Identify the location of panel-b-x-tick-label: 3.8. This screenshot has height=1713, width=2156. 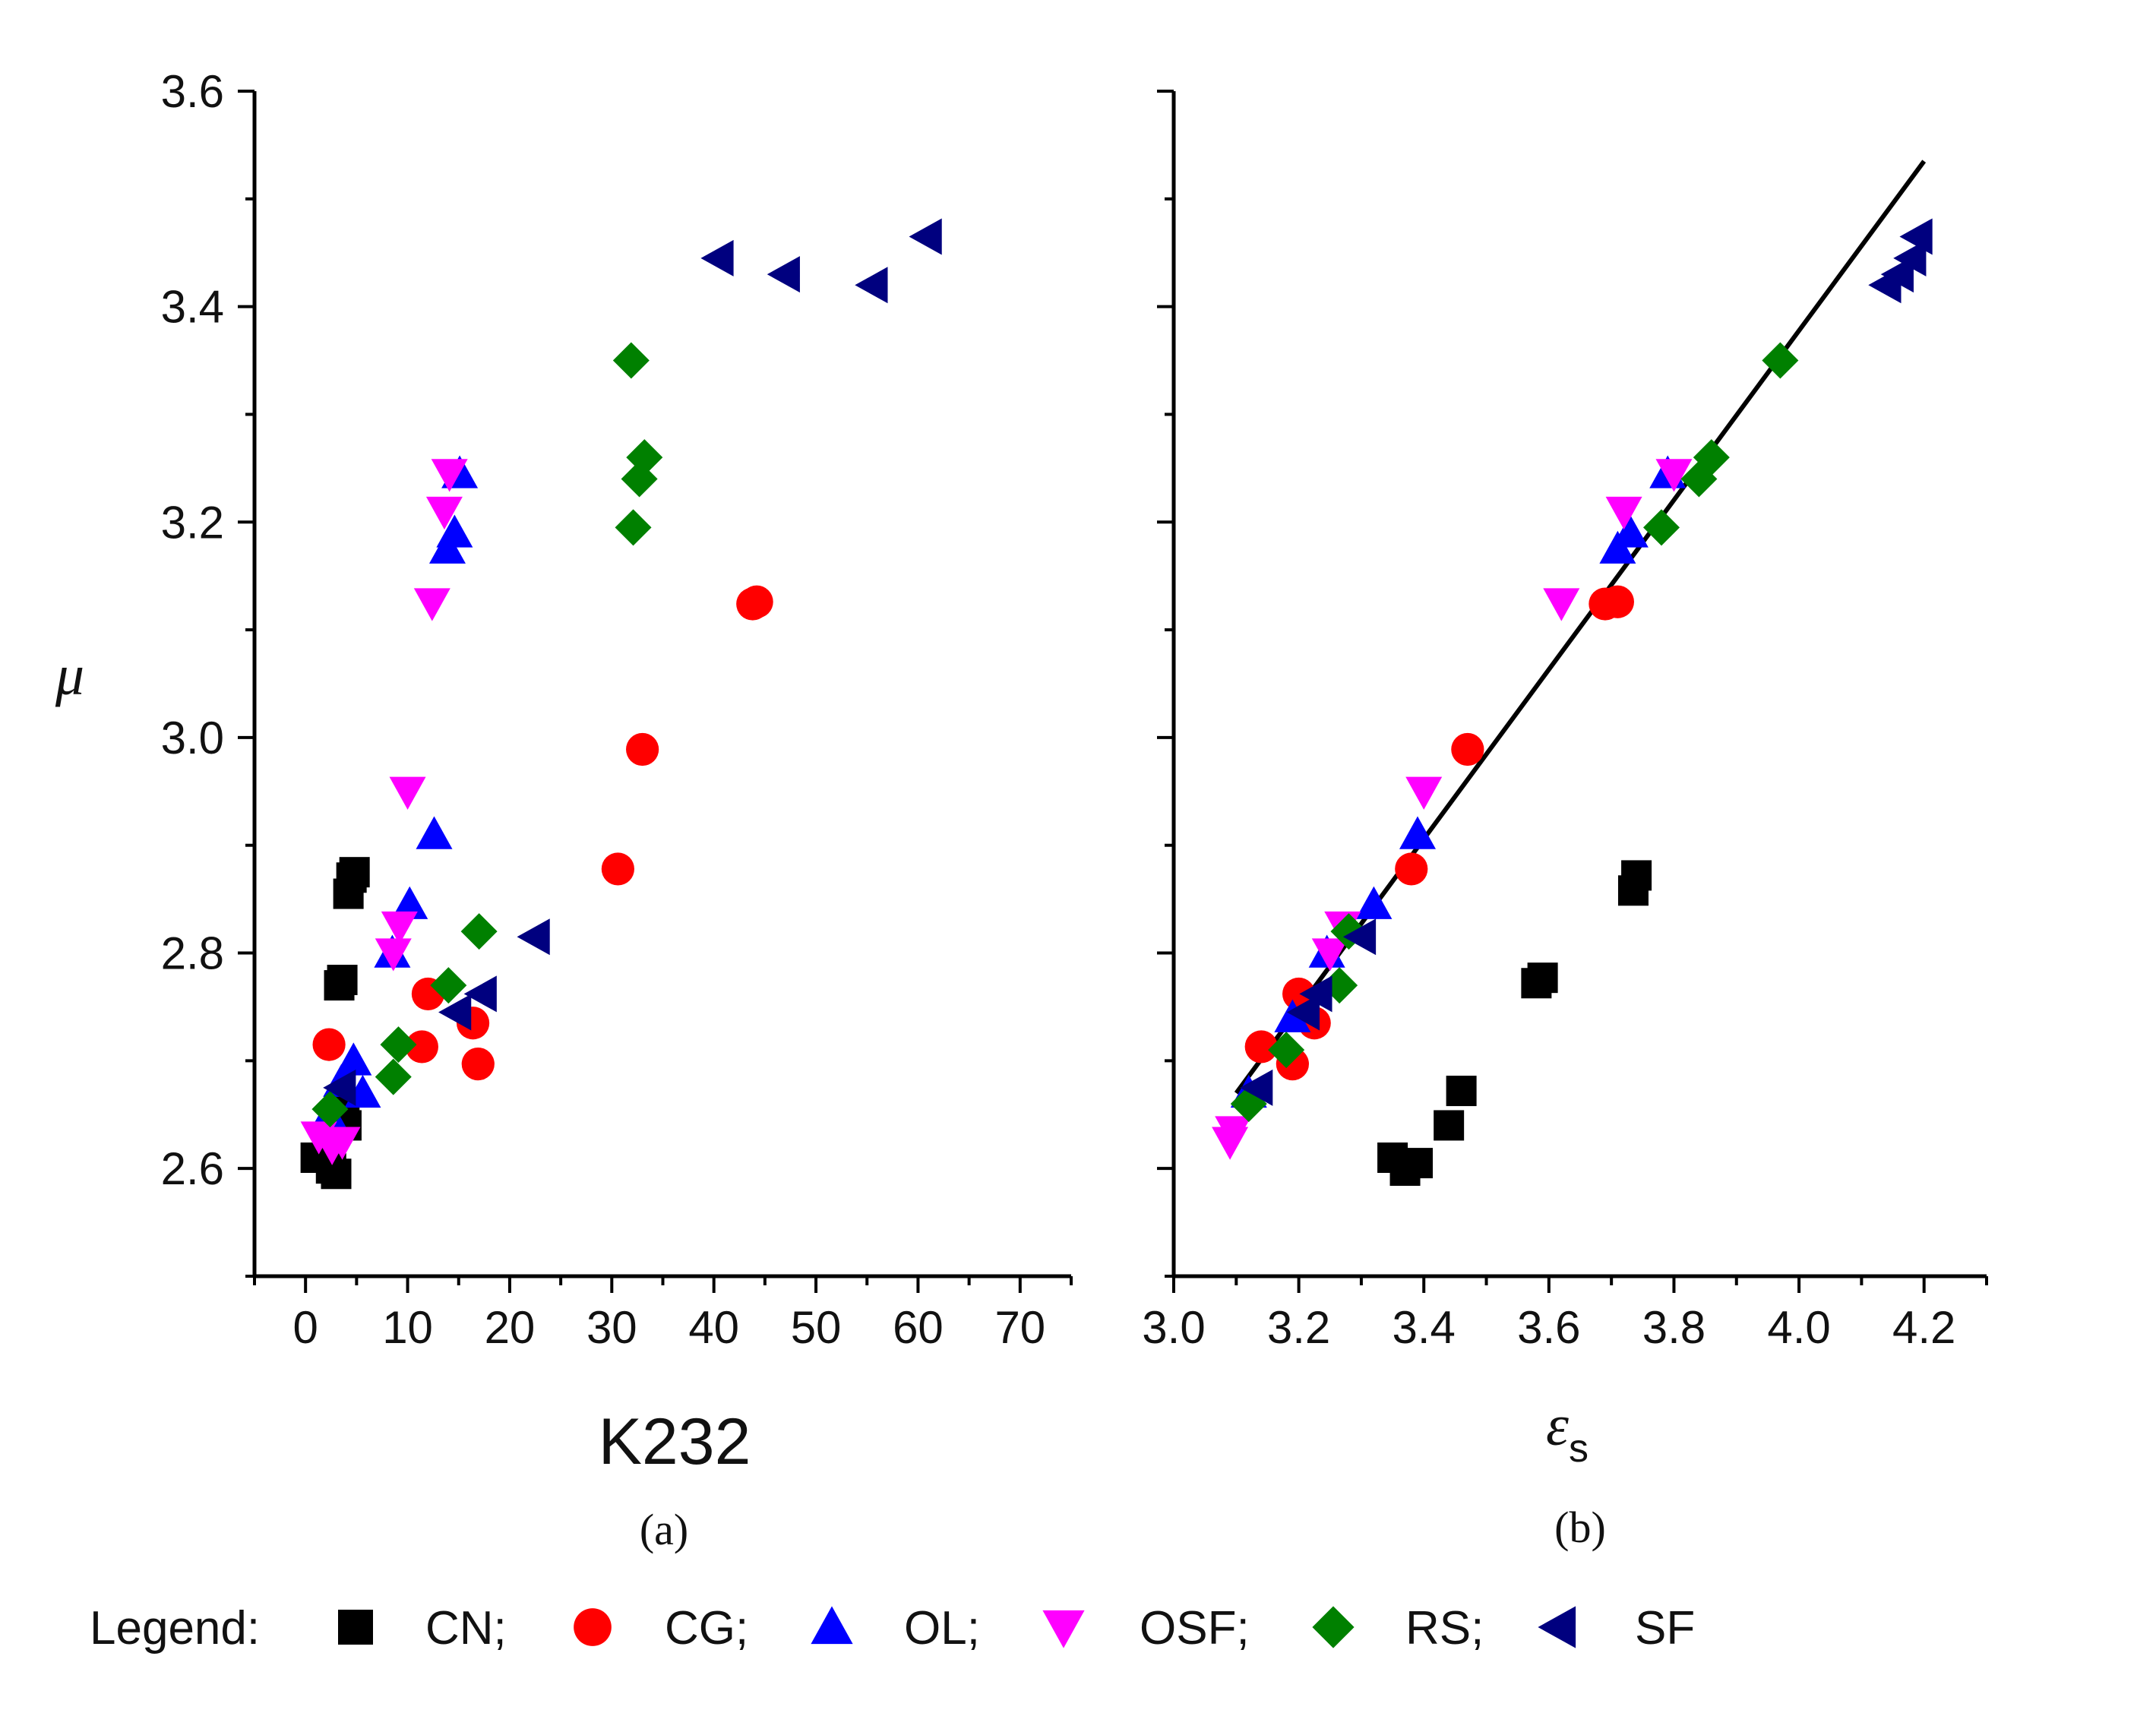
(1674, 1327).